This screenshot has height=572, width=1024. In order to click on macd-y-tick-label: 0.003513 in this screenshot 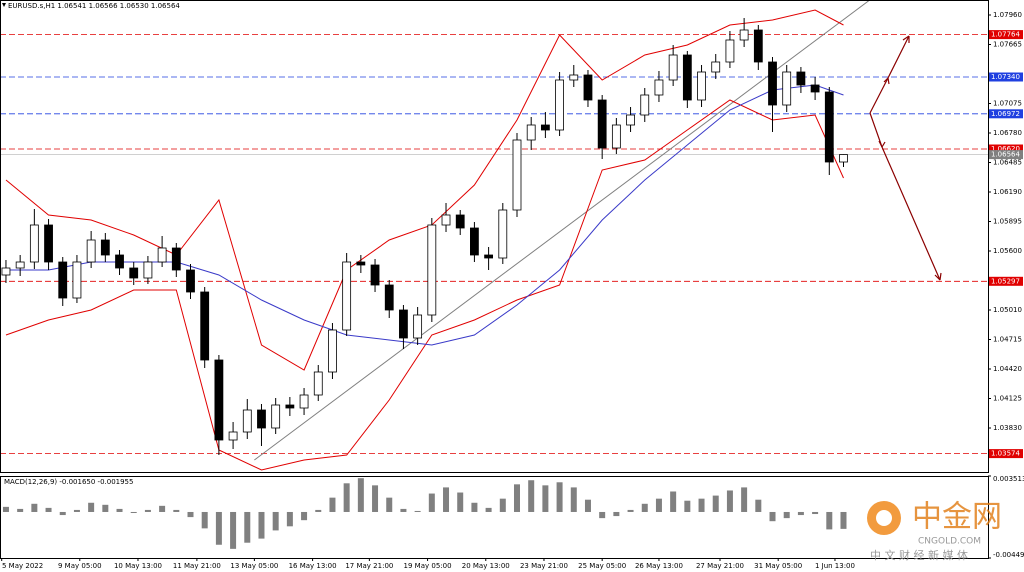, I will do `click(1008, 479)`.